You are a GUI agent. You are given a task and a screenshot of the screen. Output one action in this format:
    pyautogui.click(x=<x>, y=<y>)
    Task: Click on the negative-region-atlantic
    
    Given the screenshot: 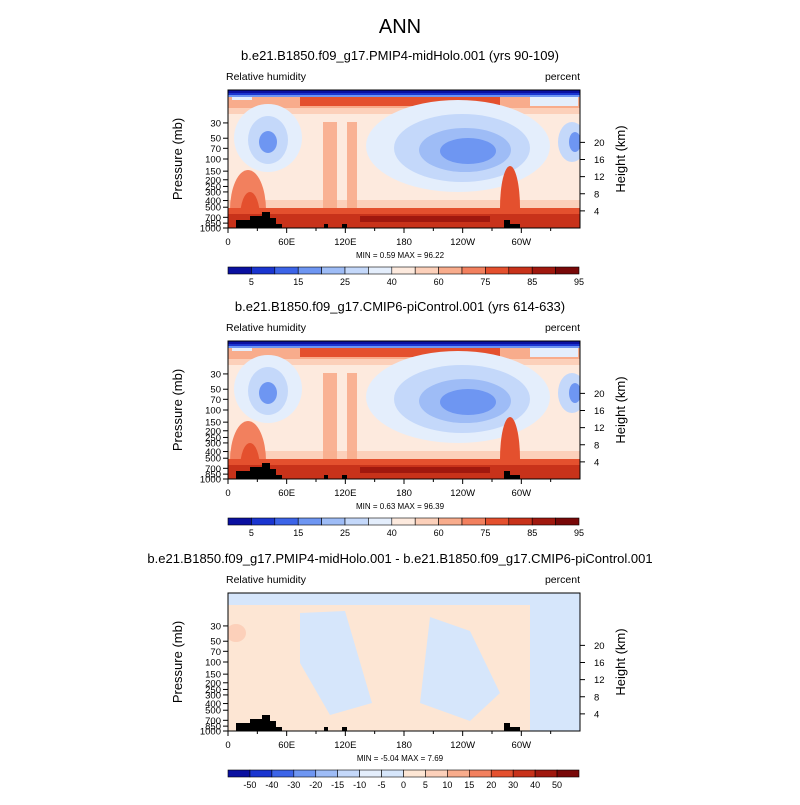 What is the action you would take?
    pyautogui.click(x=555, y=668)
    